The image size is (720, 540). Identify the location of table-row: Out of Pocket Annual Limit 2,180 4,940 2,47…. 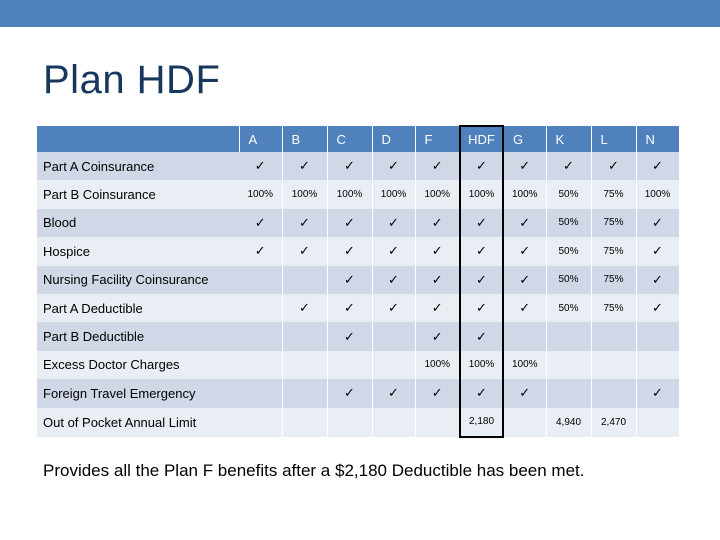
(358, 422).